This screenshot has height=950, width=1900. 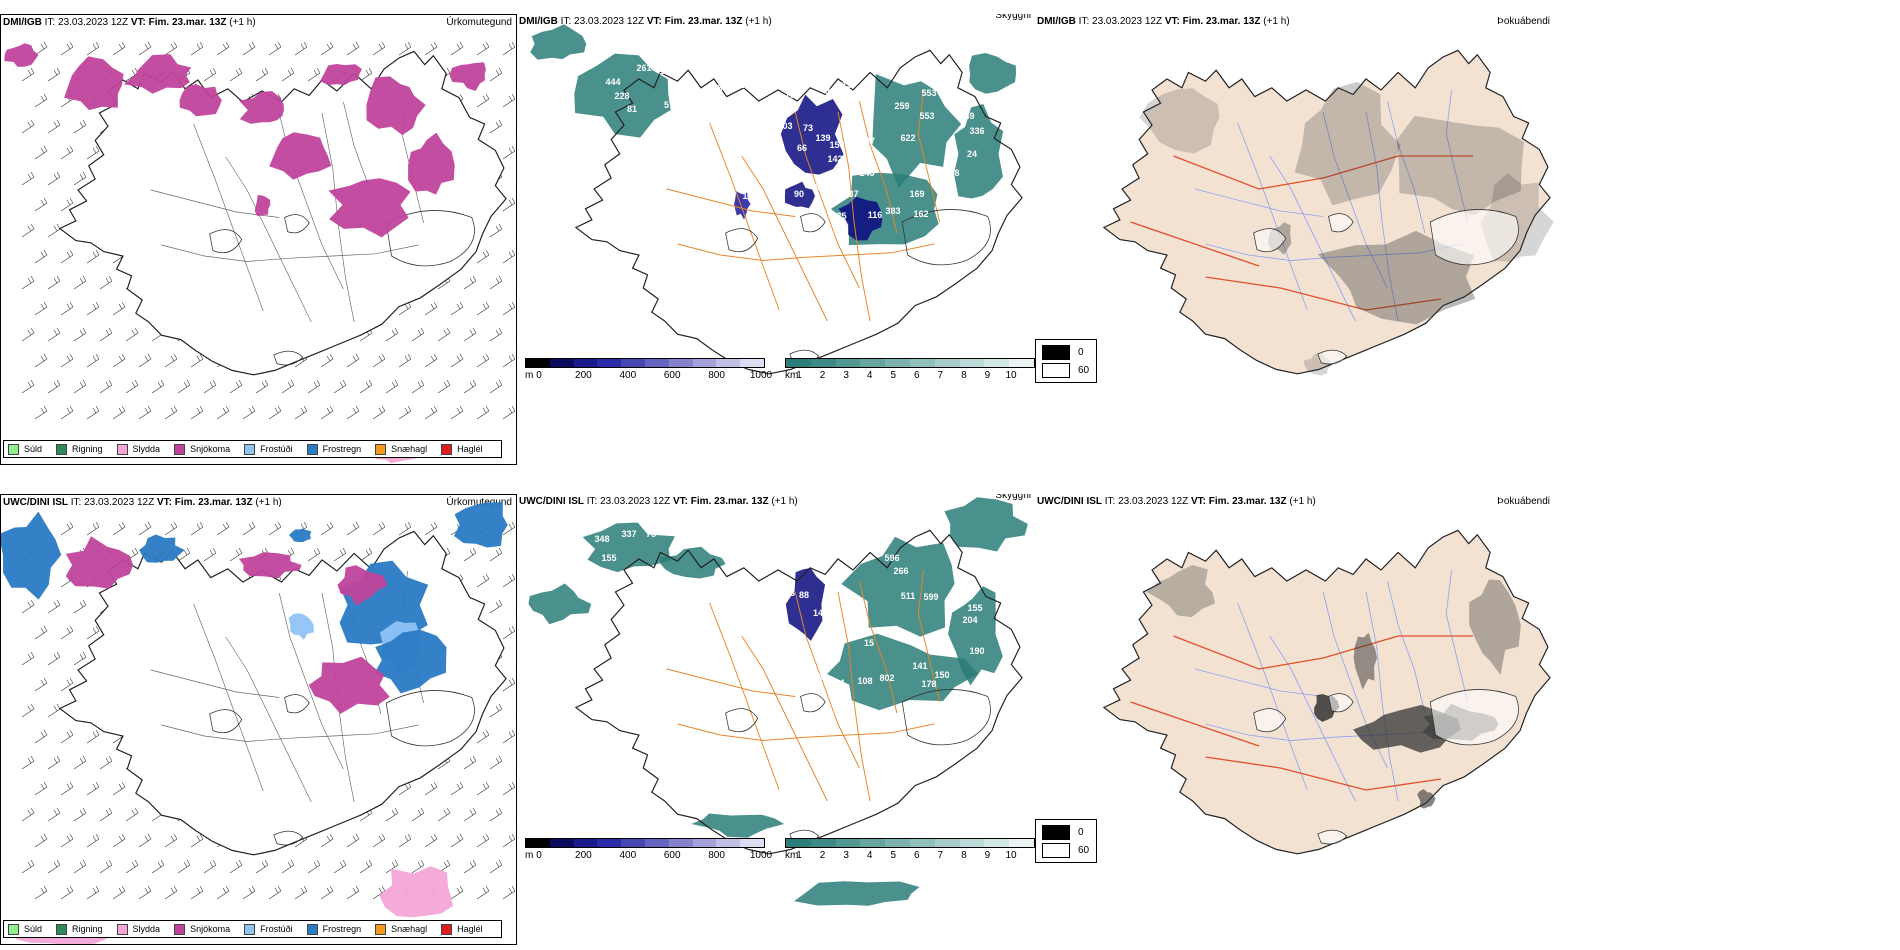 What do you see at coordinates (258, 723) in the screenshot?
I see `precip-map` at bounding box center [258, 723].